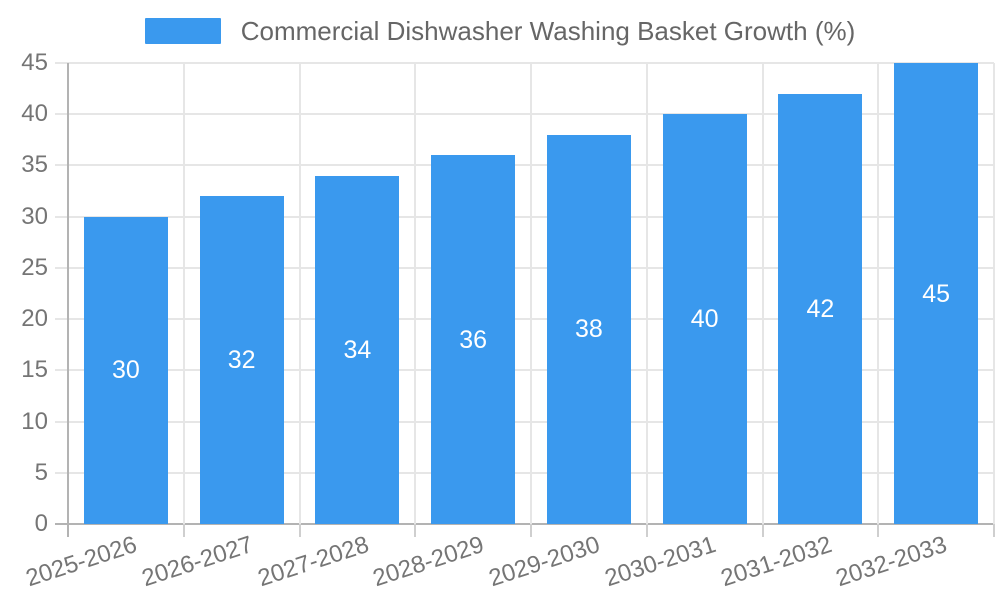 Image resolution: width=1000 pixels, height=600 pixels. I want to click on x-axis-tick-label: 2032-2033, so click(891, 562).